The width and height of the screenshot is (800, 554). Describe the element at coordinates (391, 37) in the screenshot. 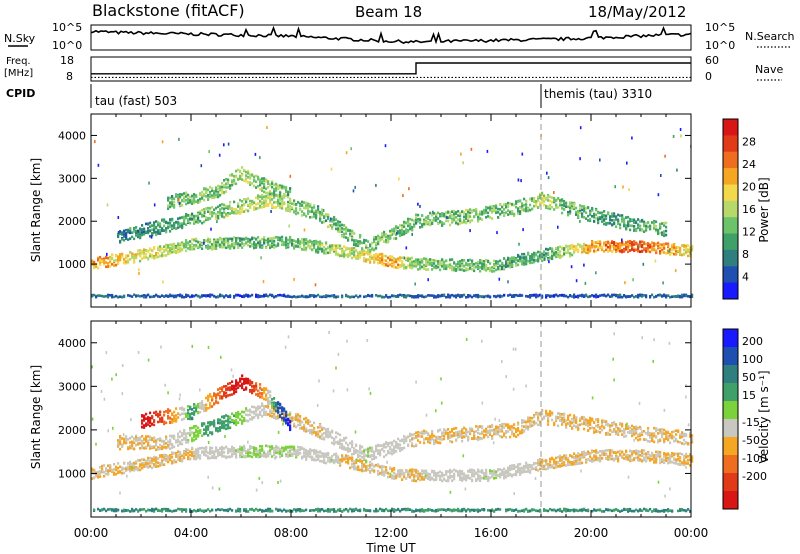

I see `sky-noise-frame` at that location.